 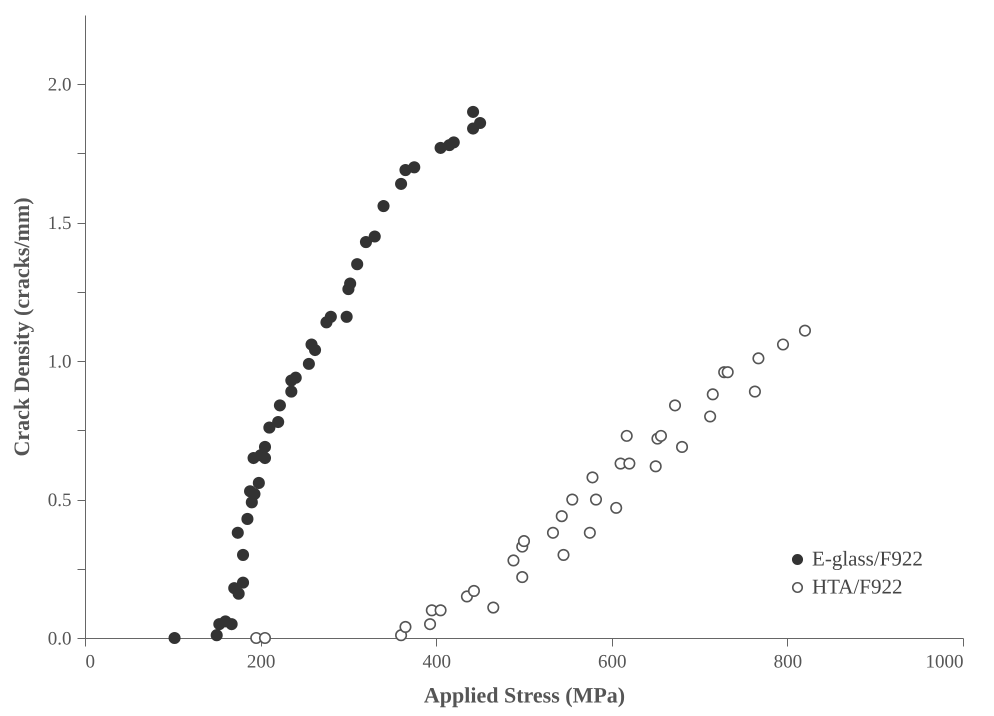 What do you see at coordinates (612, 662) in the screenshot?
I see `x-tick-label: 600` at bounding box center [612, 662].